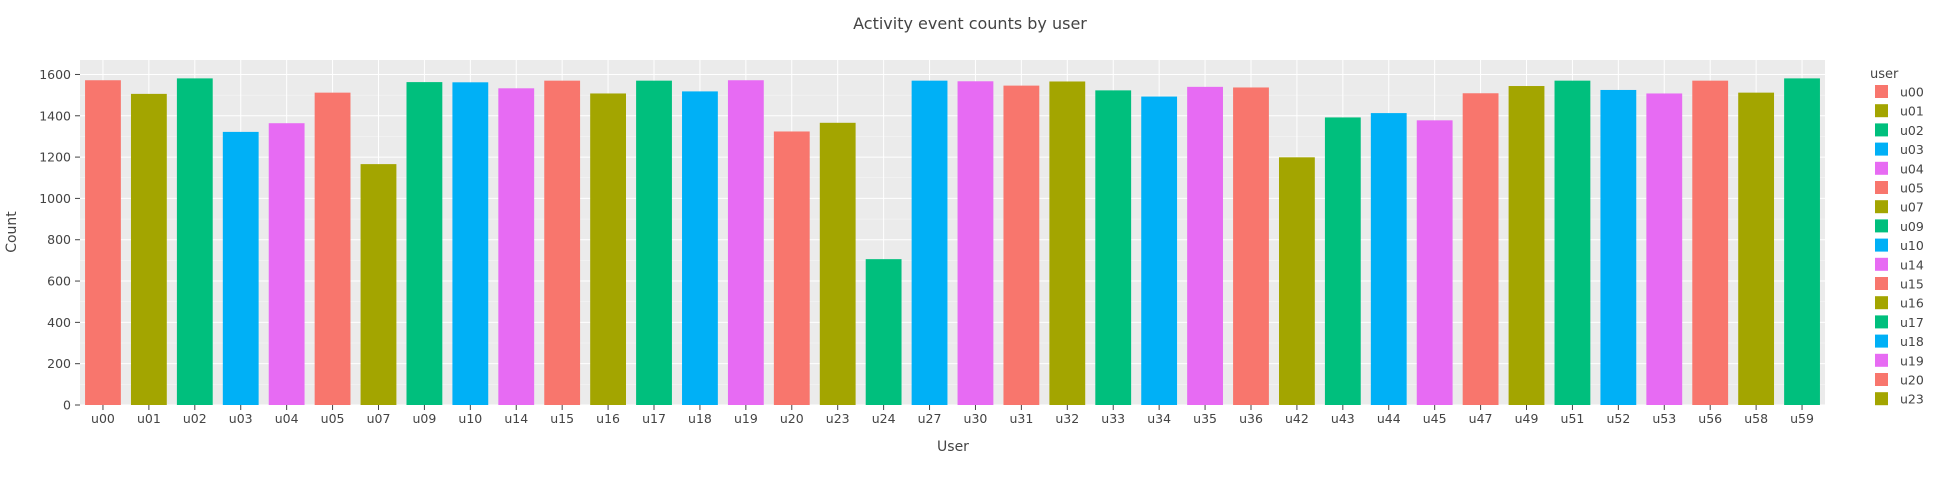 This screenshot has height=482, width=1940. What do you see at coordinates (59, 363) in the screenshot?
I see `y-tick-label: 200` at bounding box center [59, 363].